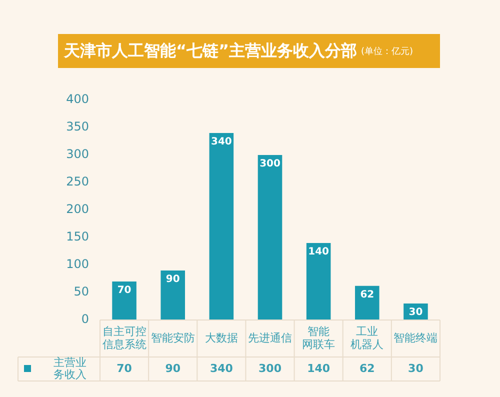 This screenshot has width=500, height=397. I want to click on y-tick-label: 300, so click(77, 154).